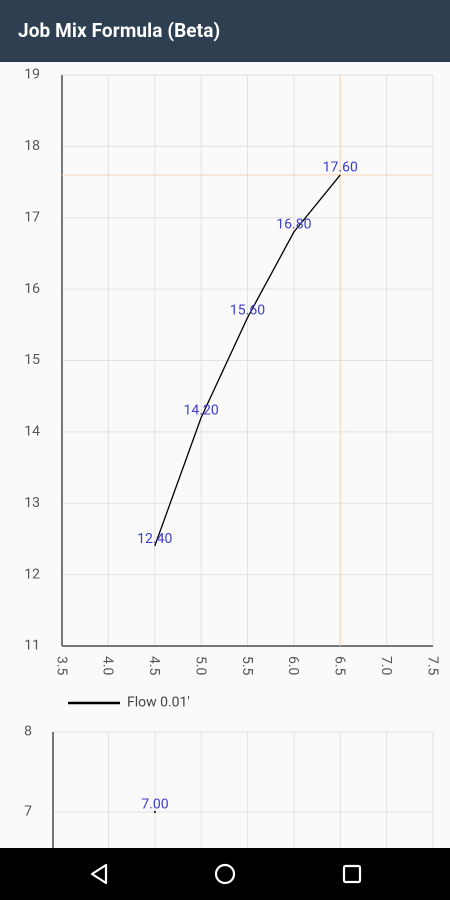 Image resolution: width=450 pixels, height=900 pixels. I want to click on x-tick-label: 7.5, so click(432, 666).